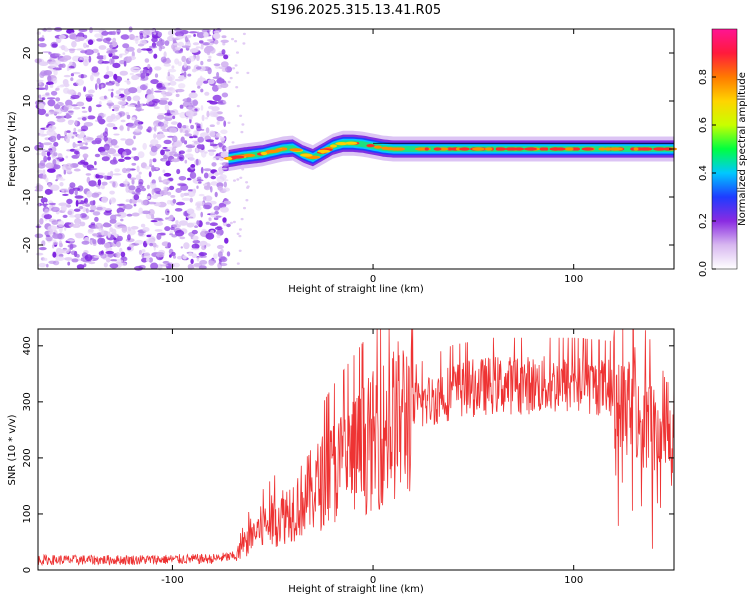 This screenshot has width=750, height=600. I want to click on y-tick-label: 0, so click(27, 149).